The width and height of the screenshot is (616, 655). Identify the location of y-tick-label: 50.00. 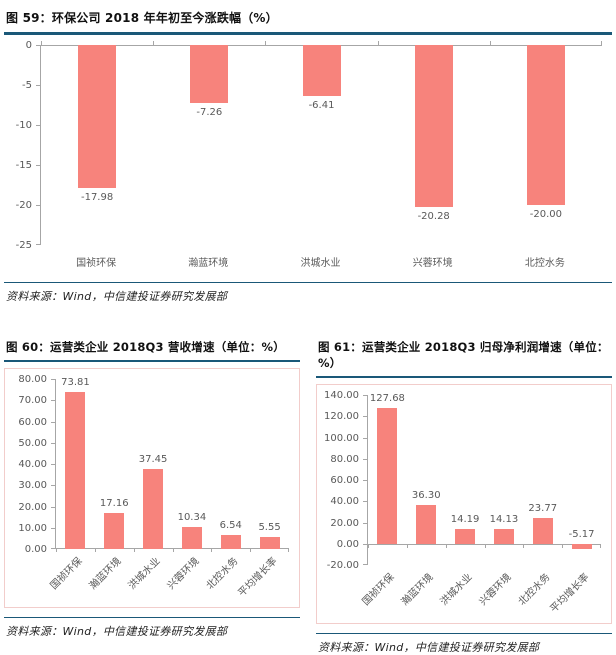
(32, 443).